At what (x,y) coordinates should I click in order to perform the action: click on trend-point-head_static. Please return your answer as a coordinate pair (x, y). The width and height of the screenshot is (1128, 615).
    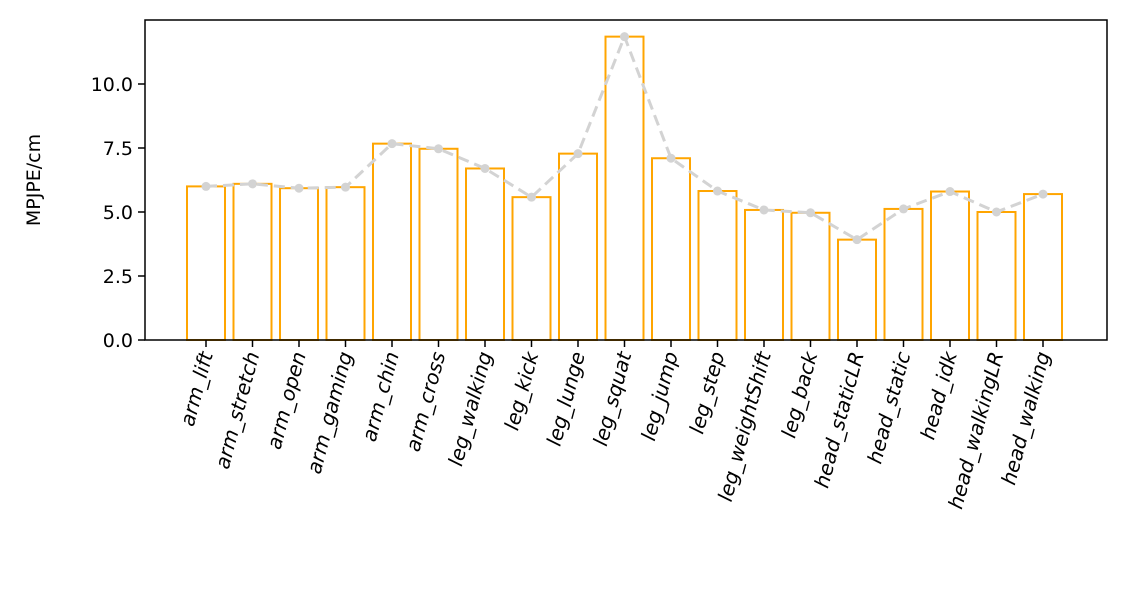
    Looking at the image, I should click on (903, 209).